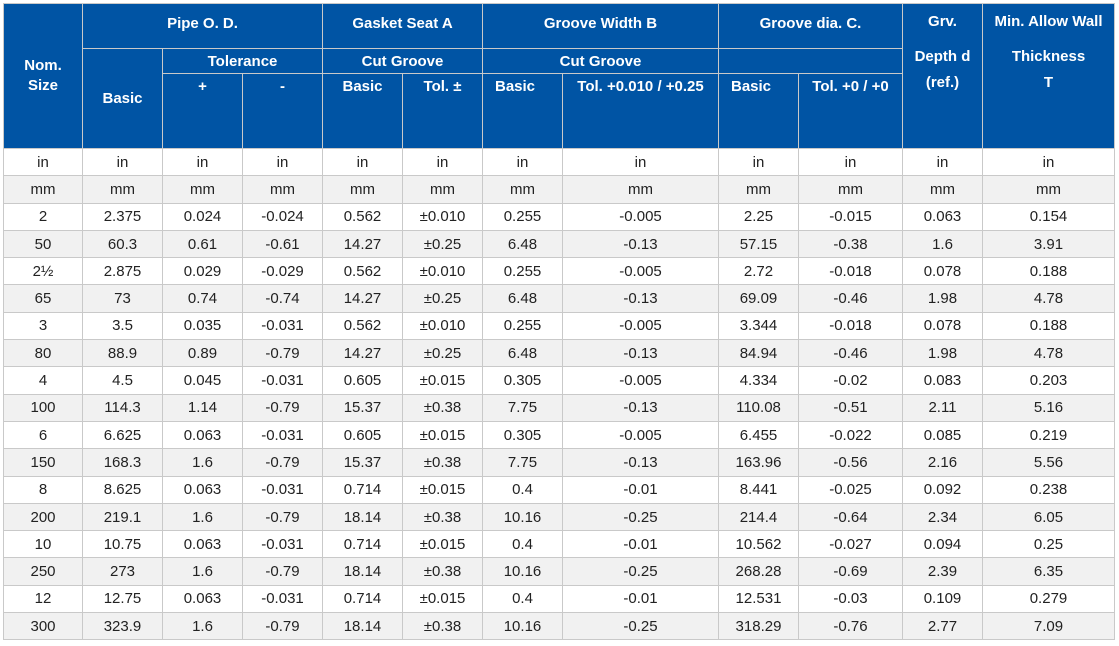 This screenshot has width=1119, height=646. I want to click on header-gasket-seat: Gasket Seat A, so click(402, 26).